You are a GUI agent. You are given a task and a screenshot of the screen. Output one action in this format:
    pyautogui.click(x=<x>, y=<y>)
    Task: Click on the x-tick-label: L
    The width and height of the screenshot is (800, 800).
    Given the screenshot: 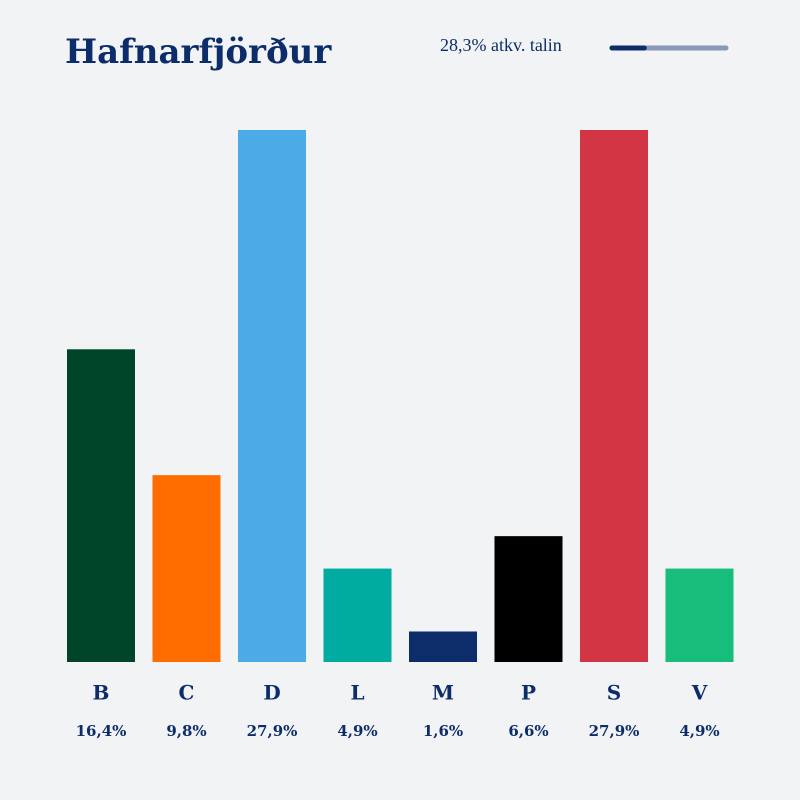 What is the action you would take?
    pyautogui.click(x=357, y=693)
    